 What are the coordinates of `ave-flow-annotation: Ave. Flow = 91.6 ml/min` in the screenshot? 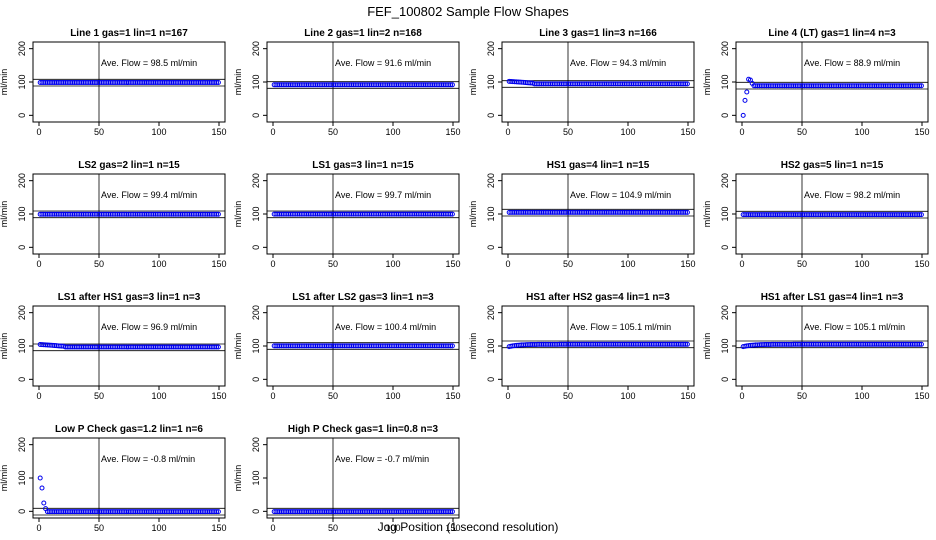 It's located at (383, 63).